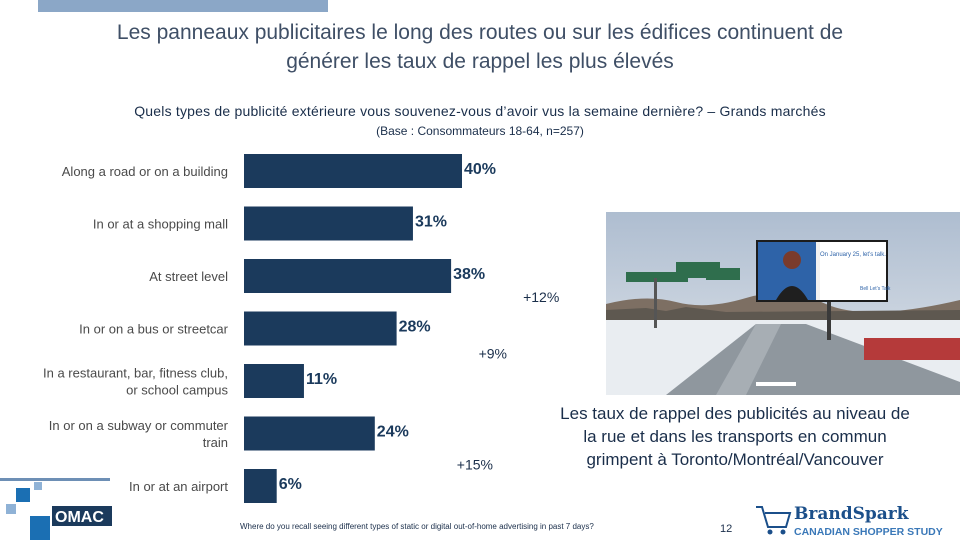 This screenshot has width=960, height=540. What do you see at coordinates (188, 276) in the screenshot?
I see `category-label-2: At street level` at bounding box center [188, 276].